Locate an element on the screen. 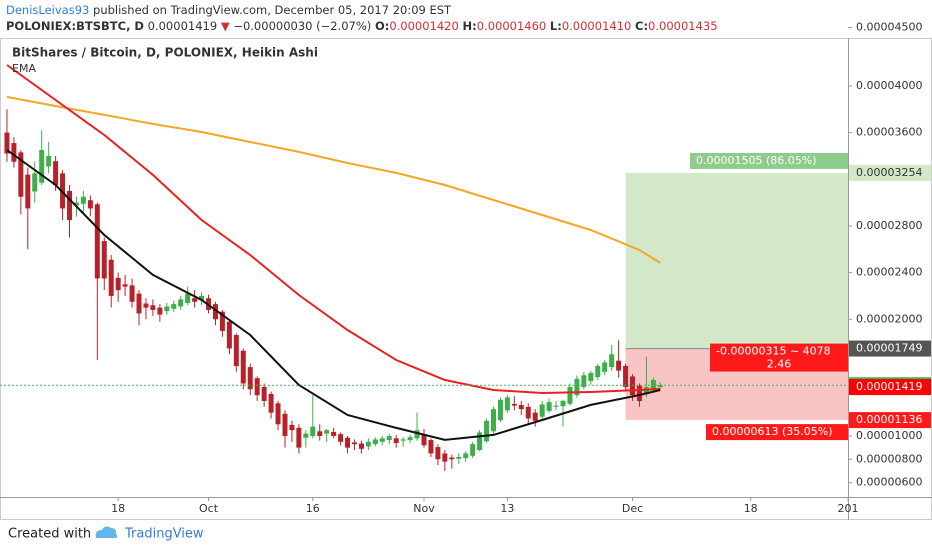 The width and height of the screenshot is (932, 554). y-tick-label: 0.00003600 is located at coordinates (889, 132).